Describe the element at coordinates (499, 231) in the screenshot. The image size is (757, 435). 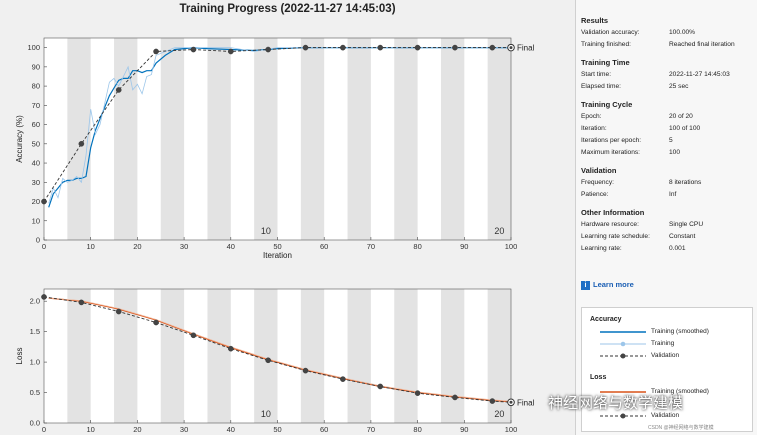
I see `epoch-label: 20` at that location.